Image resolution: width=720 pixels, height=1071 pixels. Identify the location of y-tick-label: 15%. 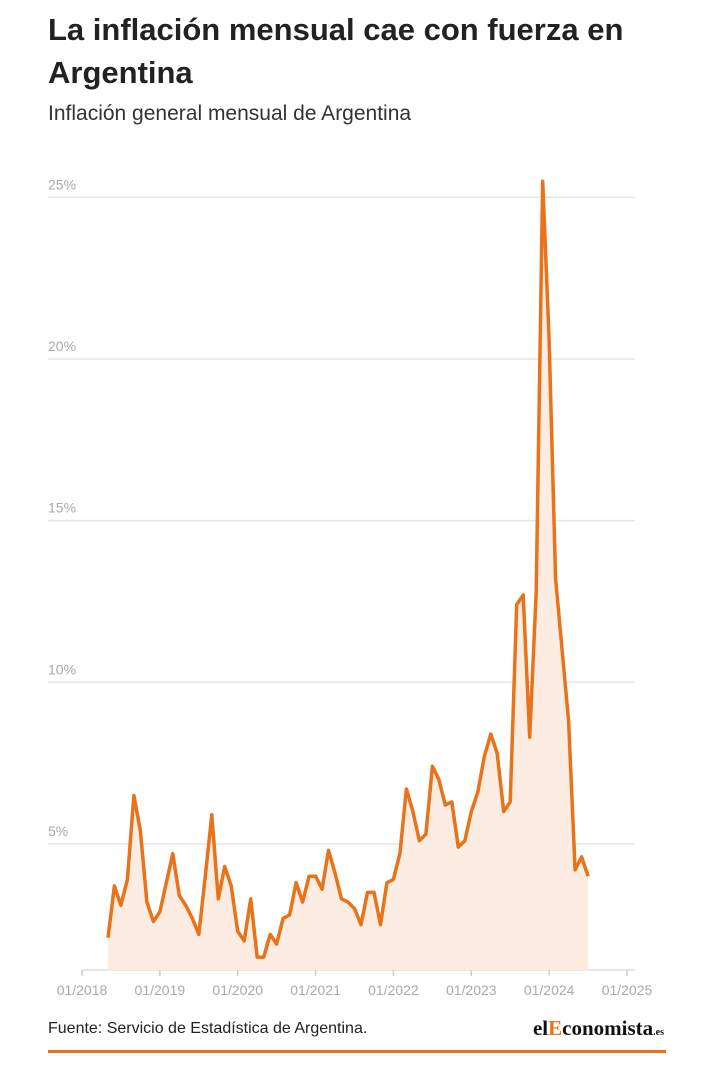
(62, 508).